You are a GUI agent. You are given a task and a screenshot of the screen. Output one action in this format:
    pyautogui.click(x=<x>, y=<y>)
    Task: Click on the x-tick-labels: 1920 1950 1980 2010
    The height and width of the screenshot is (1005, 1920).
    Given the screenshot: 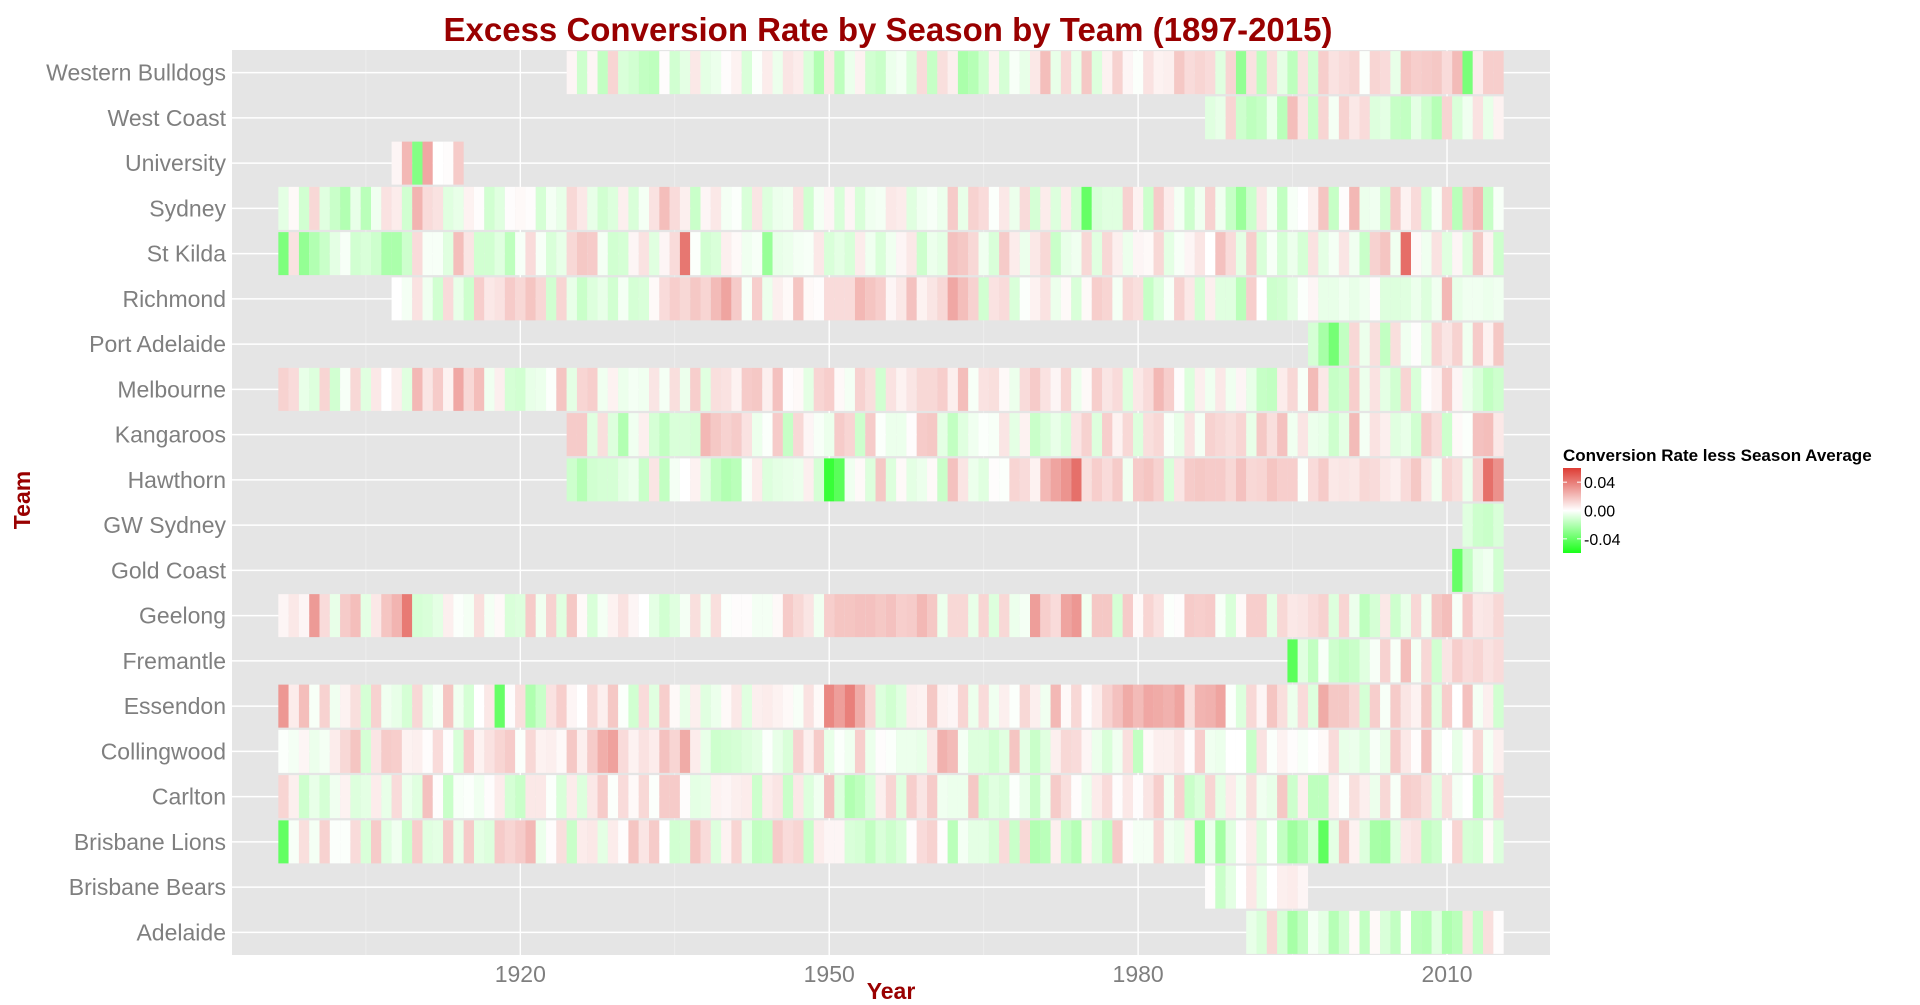 What is the action you would take?
    pyautogui.click(x=984, y=974)
    